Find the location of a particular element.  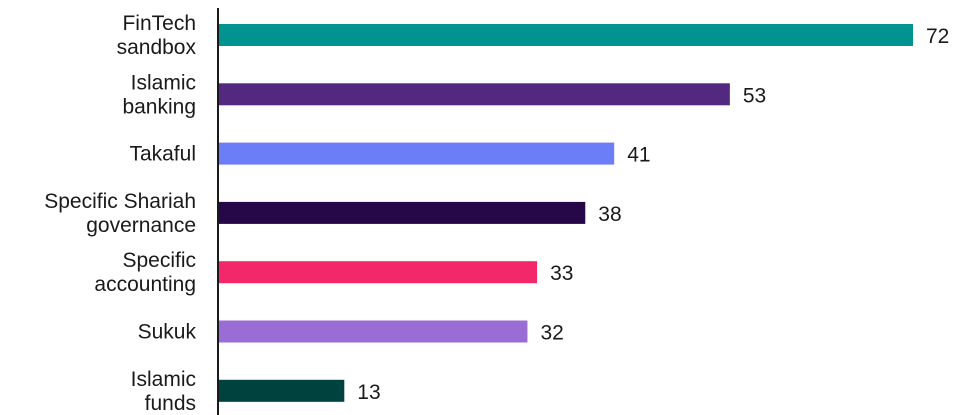

category-label-line: banking is located at coordinates (159, 106).